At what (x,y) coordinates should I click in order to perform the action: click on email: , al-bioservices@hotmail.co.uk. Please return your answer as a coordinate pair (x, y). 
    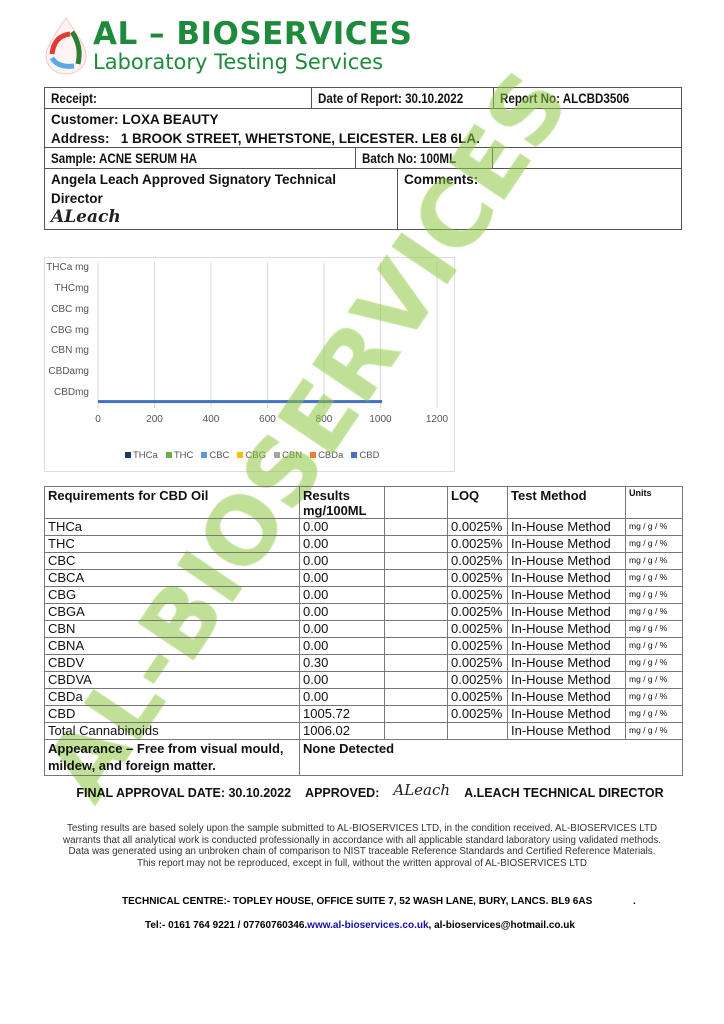
    Looking at the image, I should click on (501, 925).